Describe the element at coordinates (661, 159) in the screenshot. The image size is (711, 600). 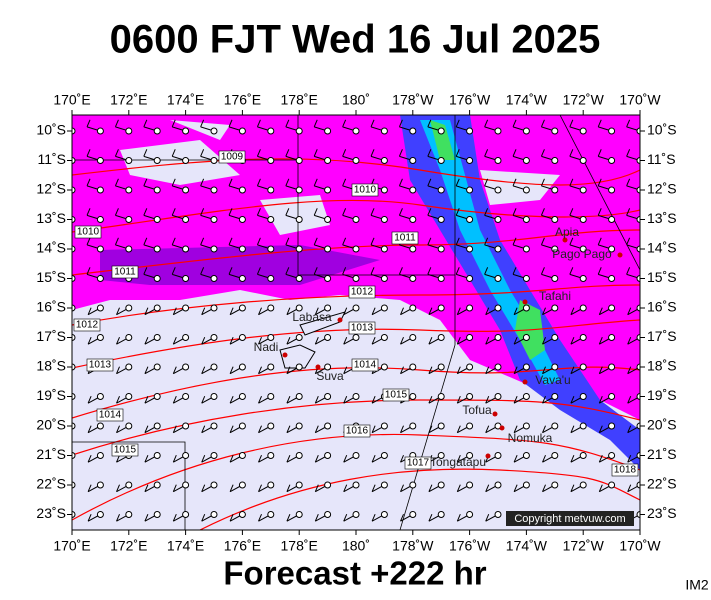
I see `lat-label-right: 11˚S` at that location.